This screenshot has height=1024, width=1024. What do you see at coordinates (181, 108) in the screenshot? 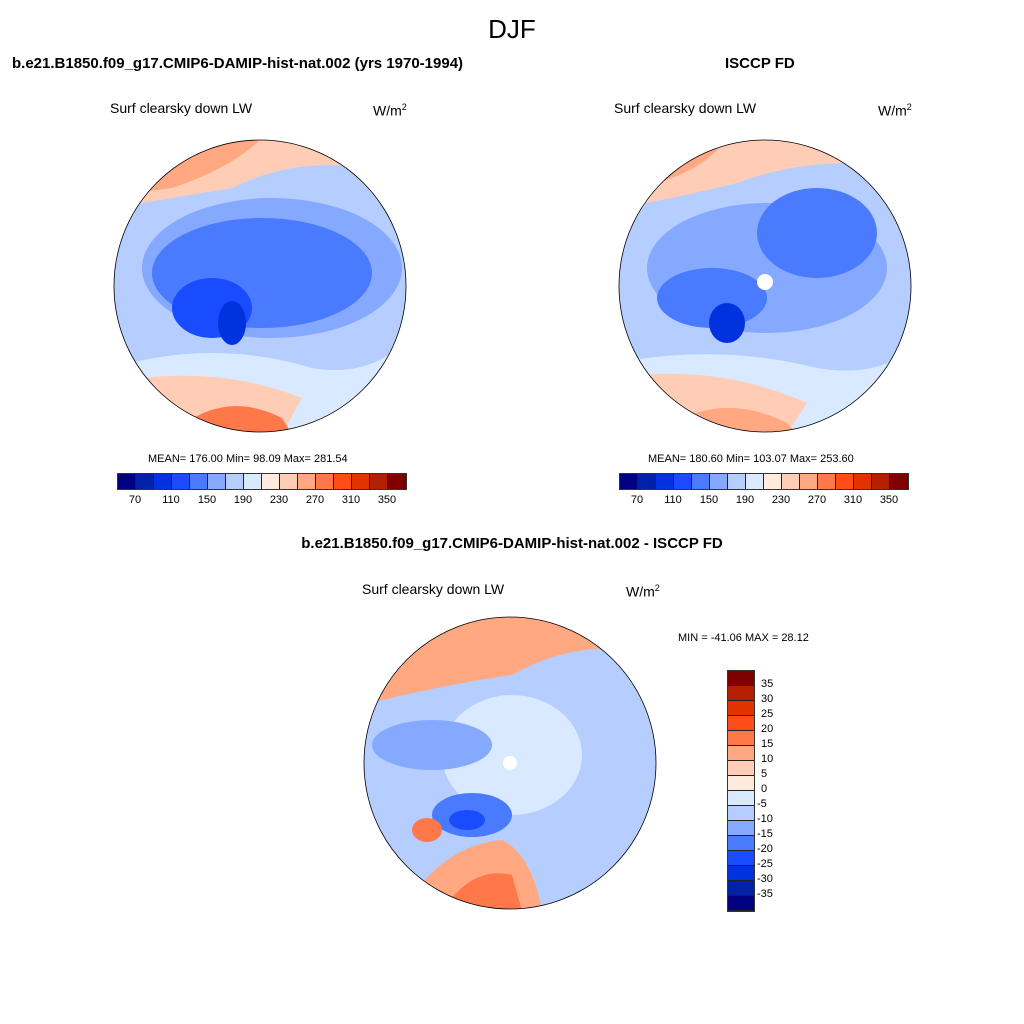
I see `panel1-variable: Surf clearsky down LW` at bounding box center [181, 108].